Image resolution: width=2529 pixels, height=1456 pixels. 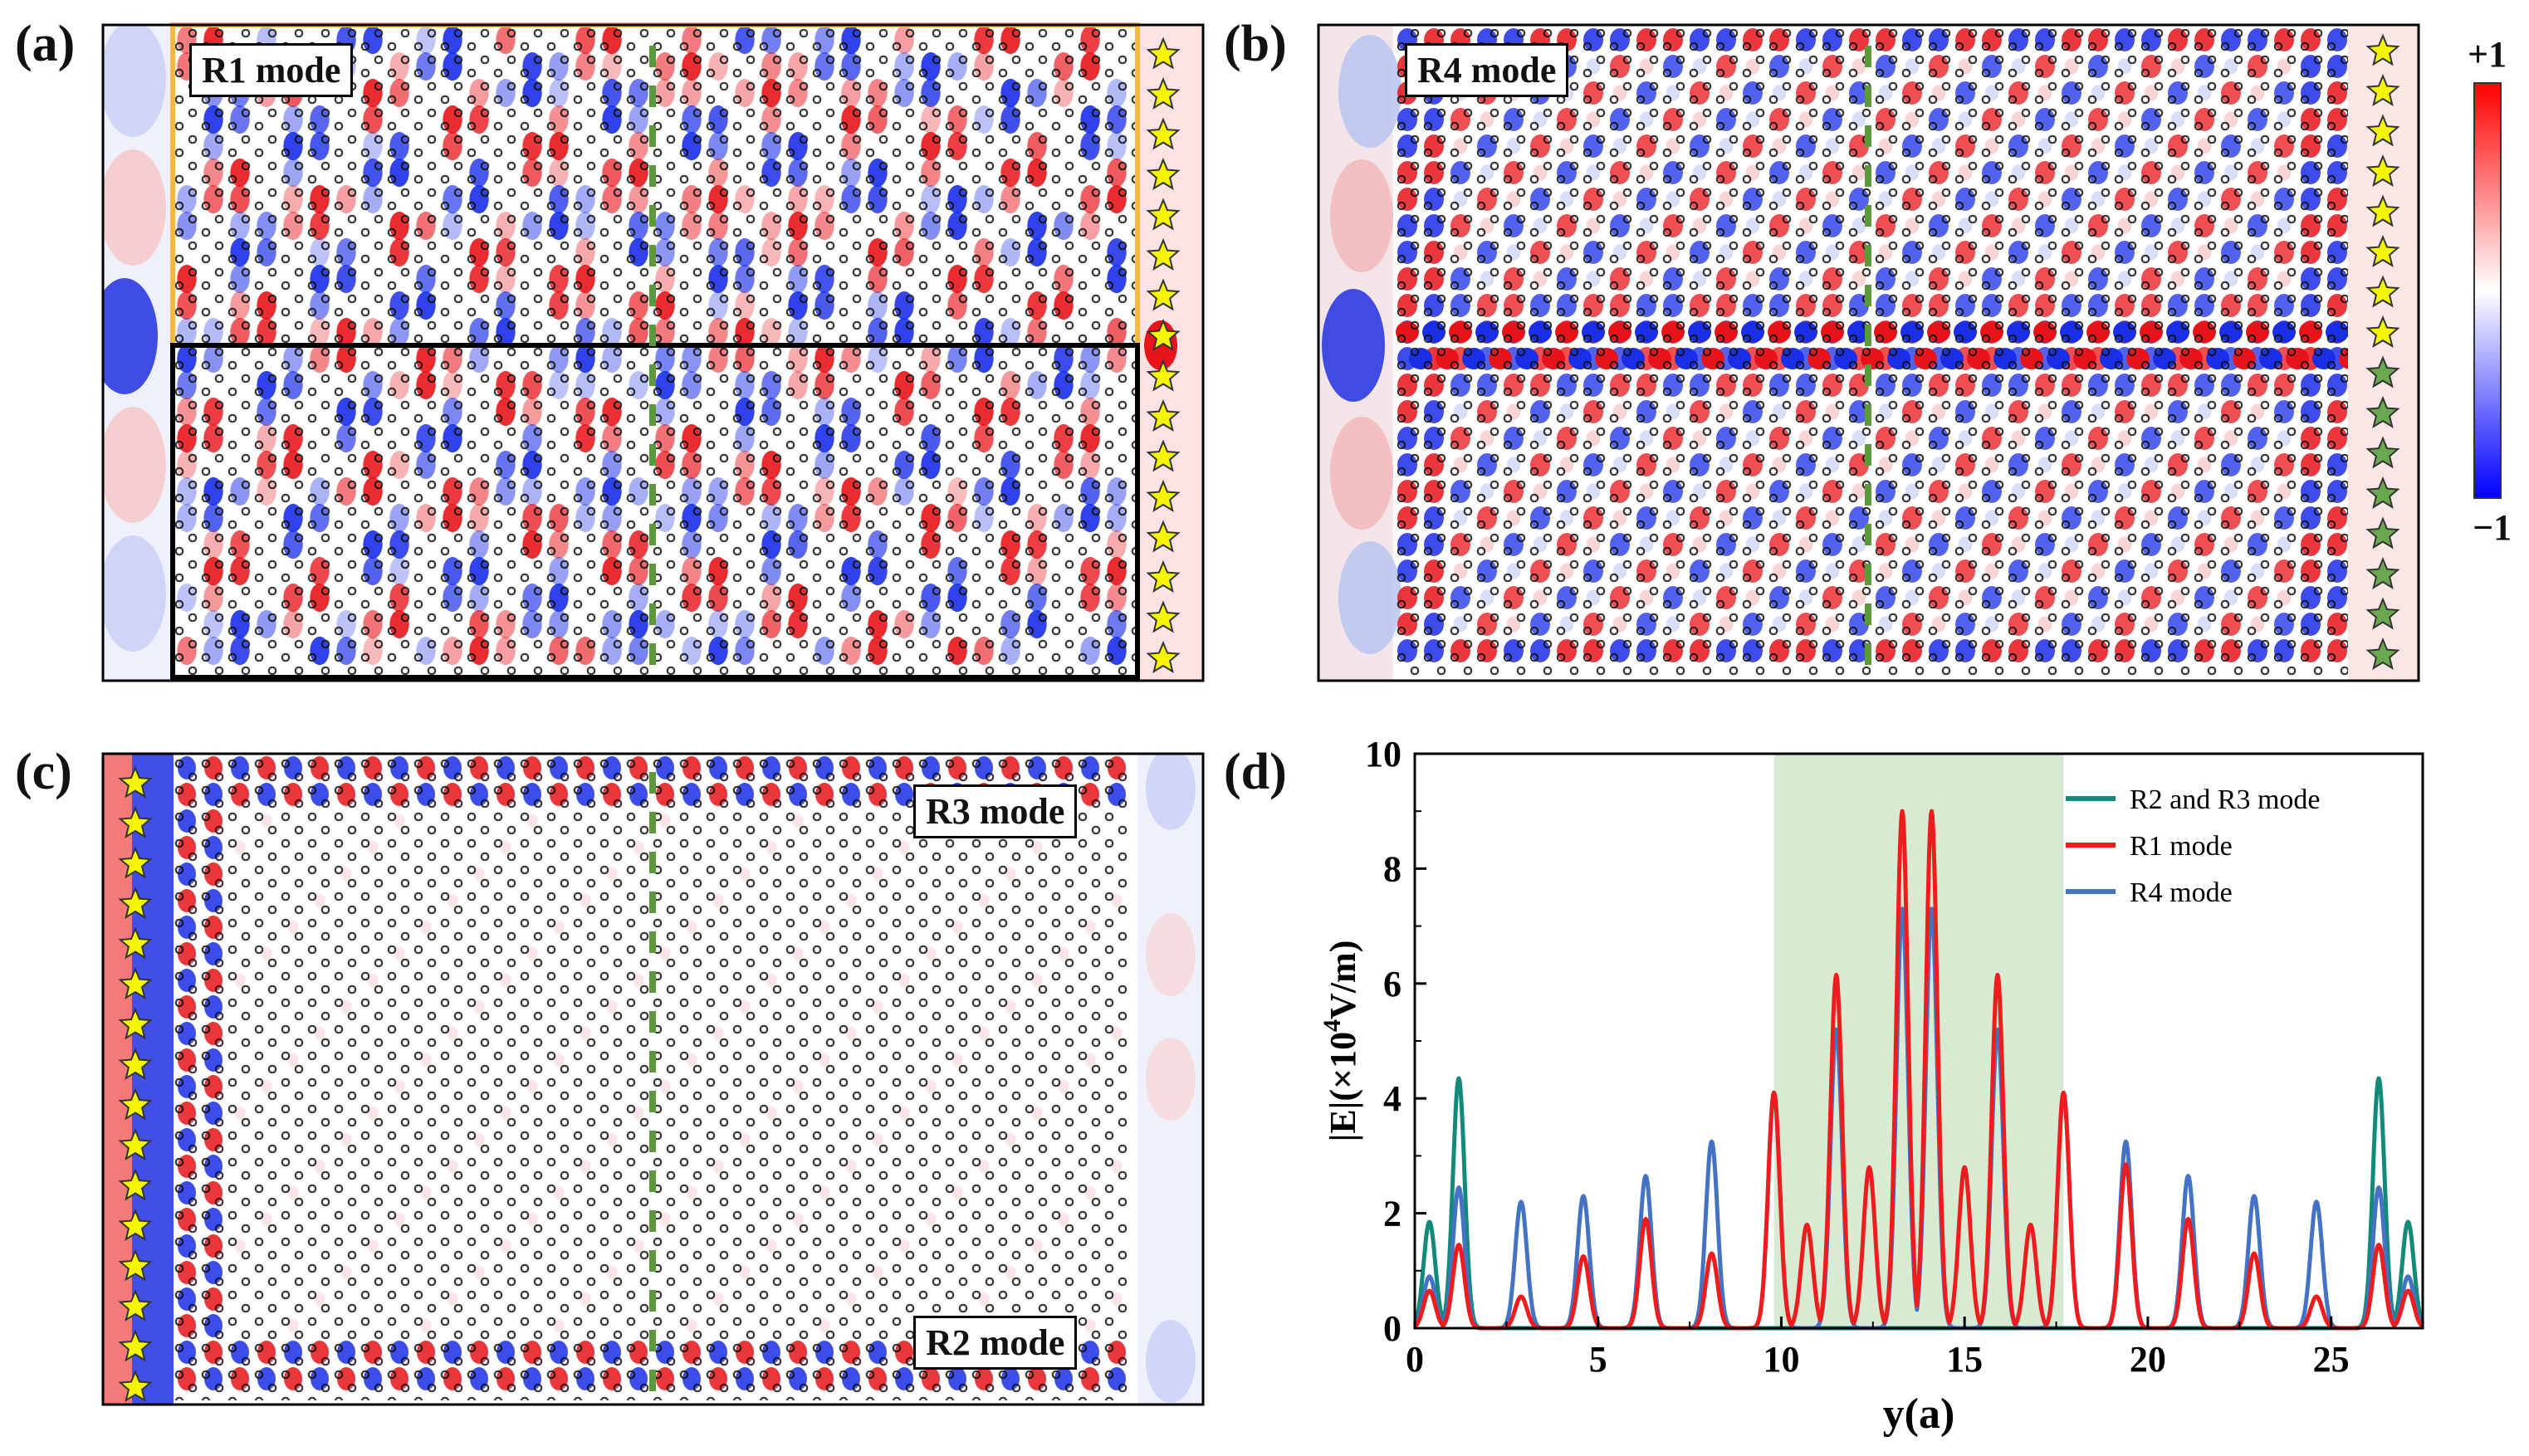 What do you see at coordinates (2181, 846) in the screenshot?
I see `legend-entry: R1 mode` at bounding box center [2181, 846].